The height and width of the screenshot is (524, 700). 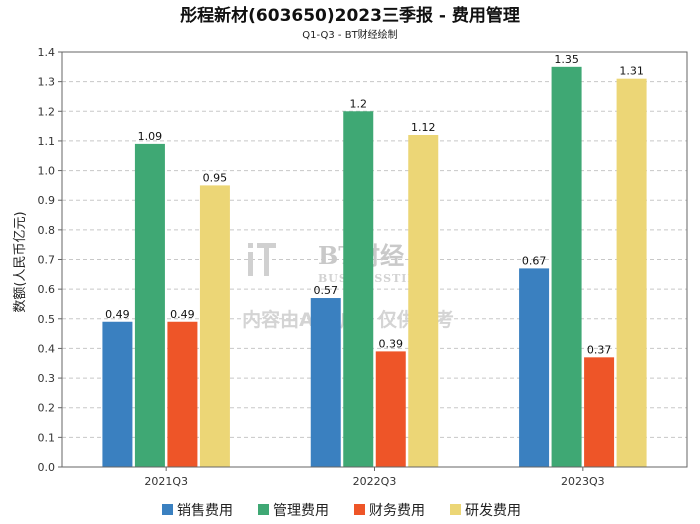 What do you see at coordinates (47, 289) in the screenshot?
I see `y-tick-label: 0.6` at bounding box center [47, 289].